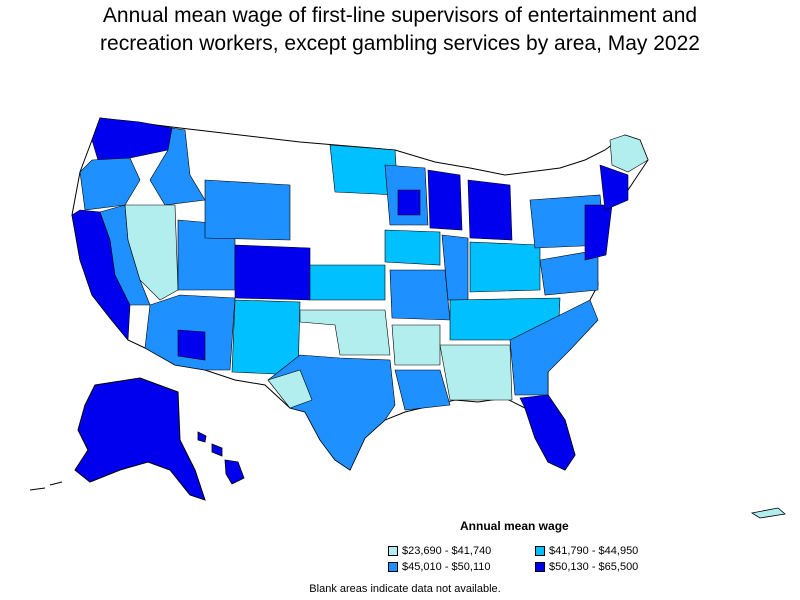 The height and width of the screenshot is (600, 800). What do you see at coordinates (132, 139) in the screenshot?
I see `region-pacific-northwest` at bounding box center [132, 139].